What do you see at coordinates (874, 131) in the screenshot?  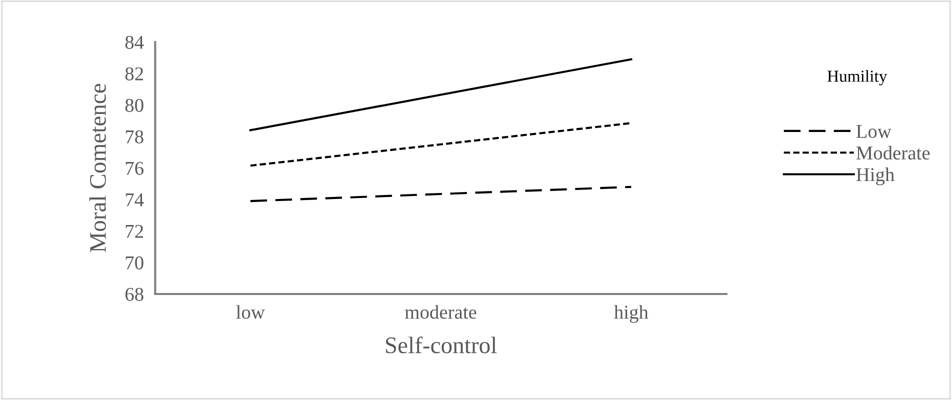 I see `legend-label: Low` at bounding box center [874, 131].